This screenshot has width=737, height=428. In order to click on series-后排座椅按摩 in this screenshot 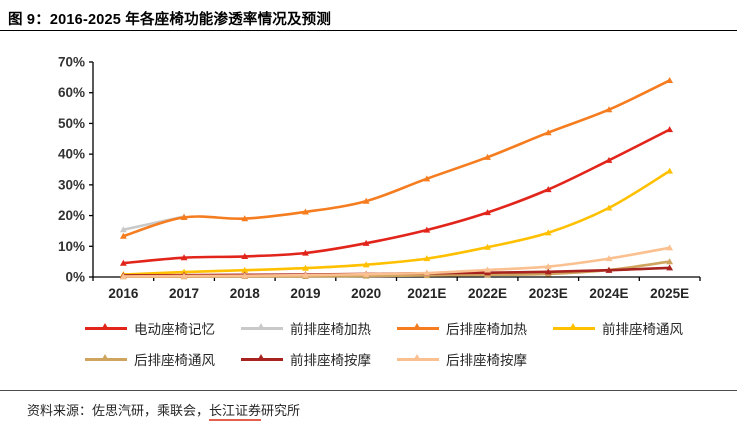, I will do `click(396, 261)`.